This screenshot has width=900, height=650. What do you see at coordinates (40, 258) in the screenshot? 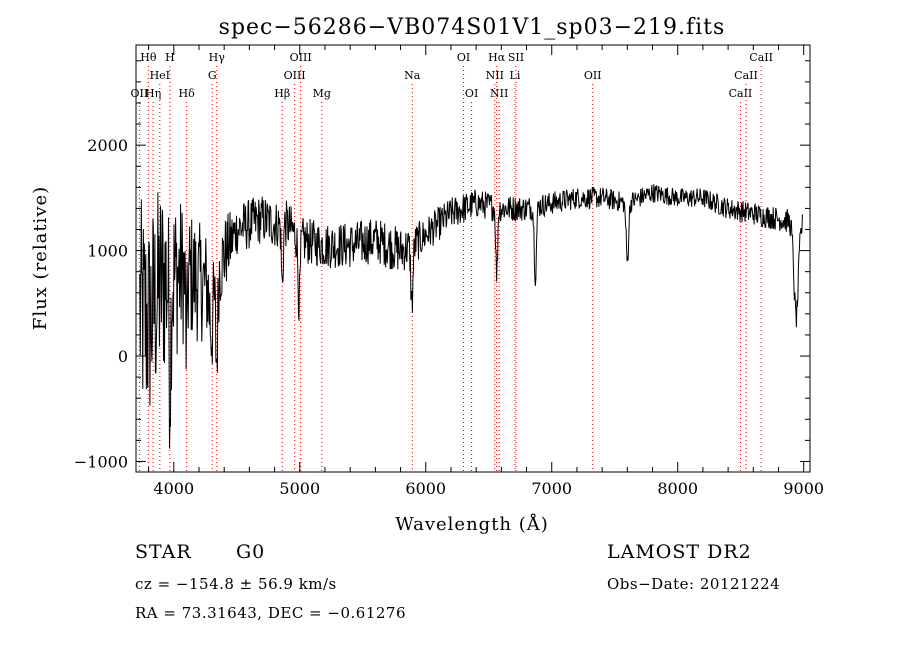
I see `y-axis-label: Flux (relative)` at bounding box center [40, 258].